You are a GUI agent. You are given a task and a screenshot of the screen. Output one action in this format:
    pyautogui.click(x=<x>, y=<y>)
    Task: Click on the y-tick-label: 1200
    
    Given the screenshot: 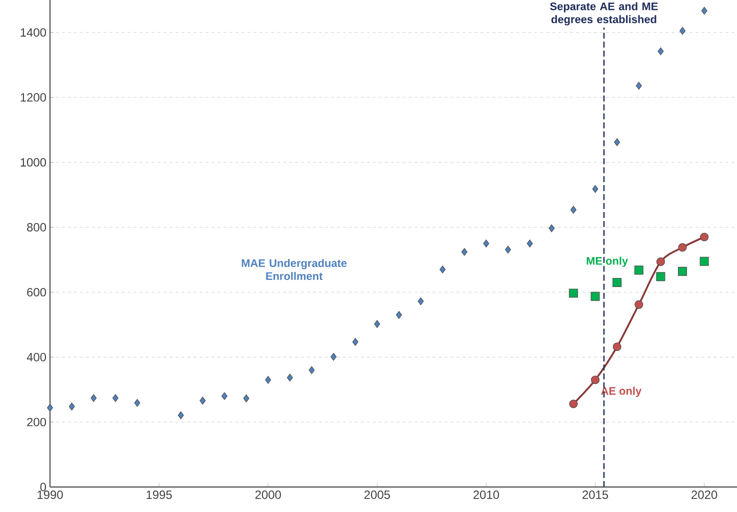 What is the action you would take?
    pyautogui.click(x=33, y=97)
    